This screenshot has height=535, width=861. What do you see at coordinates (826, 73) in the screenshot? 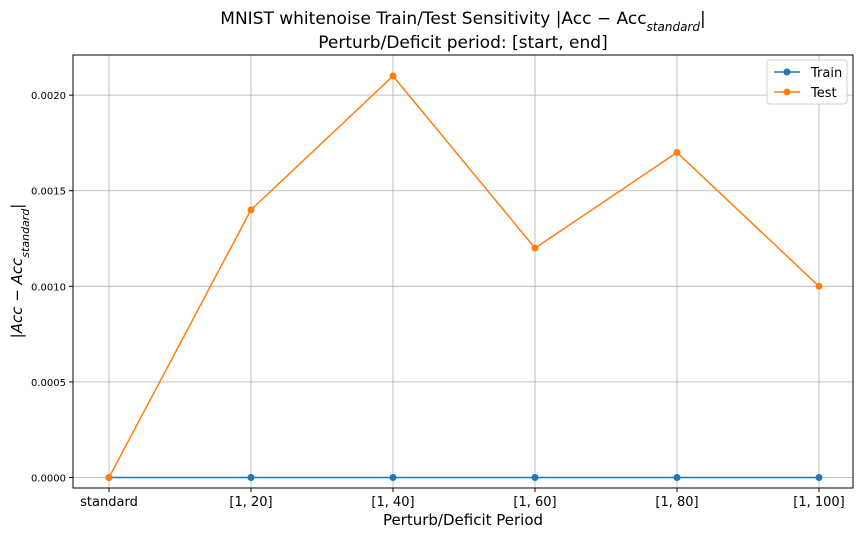
I see `legend-label: Train` at bounding box center [826, 73].